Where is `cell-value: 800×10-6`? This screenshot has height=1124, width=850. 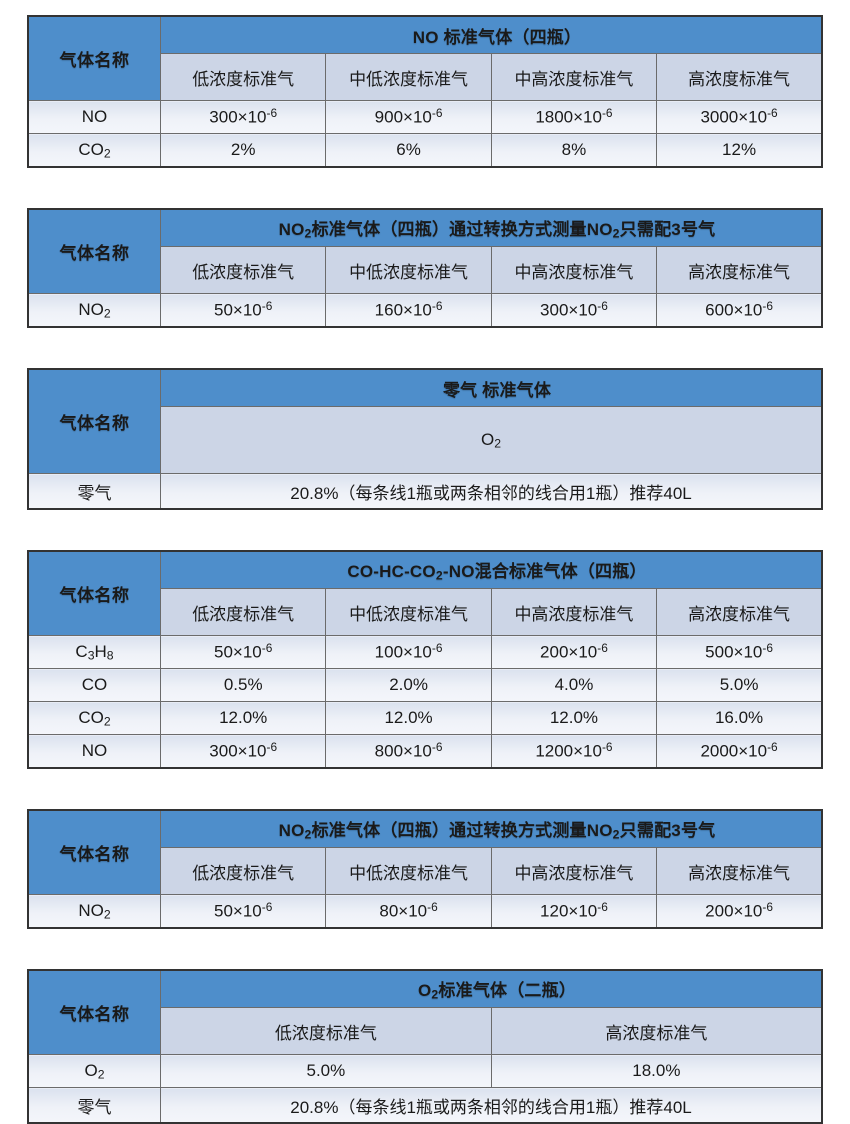 cell-value: 800×10-6 is located at coordinates (408, 751).